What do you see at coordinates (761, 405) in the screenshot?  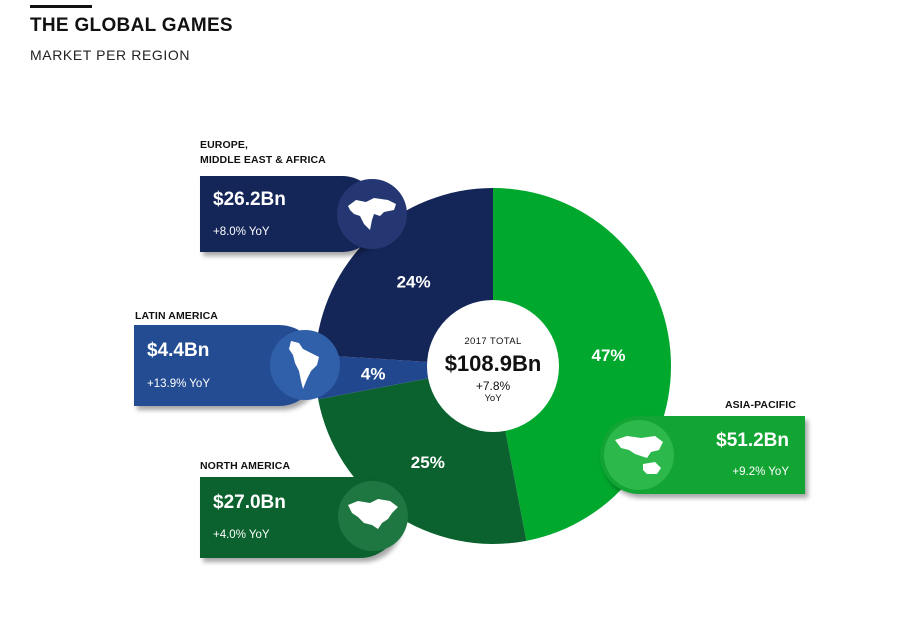 I see `apac-label: ASIA-PACIFIC` at bounding box center [761, 405].